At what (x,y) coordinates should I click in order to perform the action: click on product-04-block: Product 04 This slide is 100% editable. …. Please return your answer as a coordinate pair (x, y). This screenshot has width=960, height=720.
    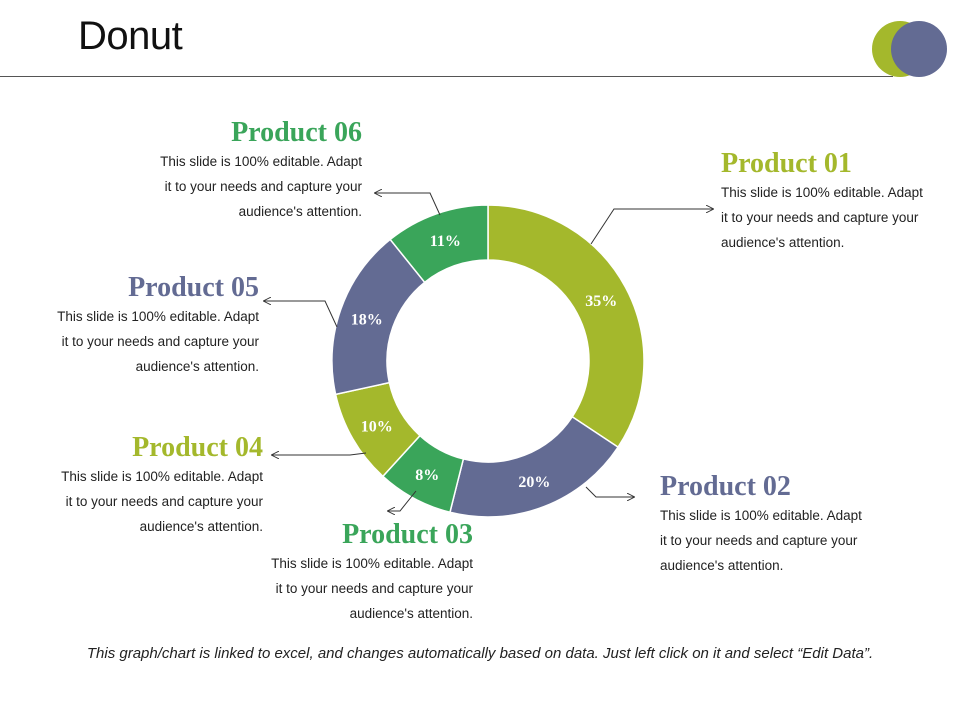
    Looking at the image, I should click on (148, 485).